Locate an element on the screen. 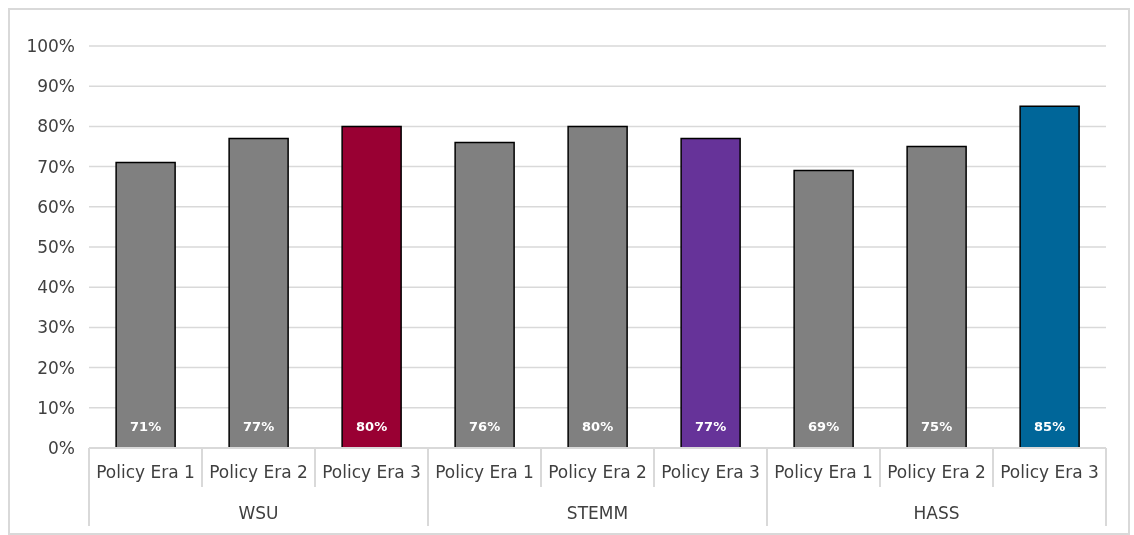 This screenshot has width=1134, height=535. y-tick-label: 90% is located at coordinates (56, 86).